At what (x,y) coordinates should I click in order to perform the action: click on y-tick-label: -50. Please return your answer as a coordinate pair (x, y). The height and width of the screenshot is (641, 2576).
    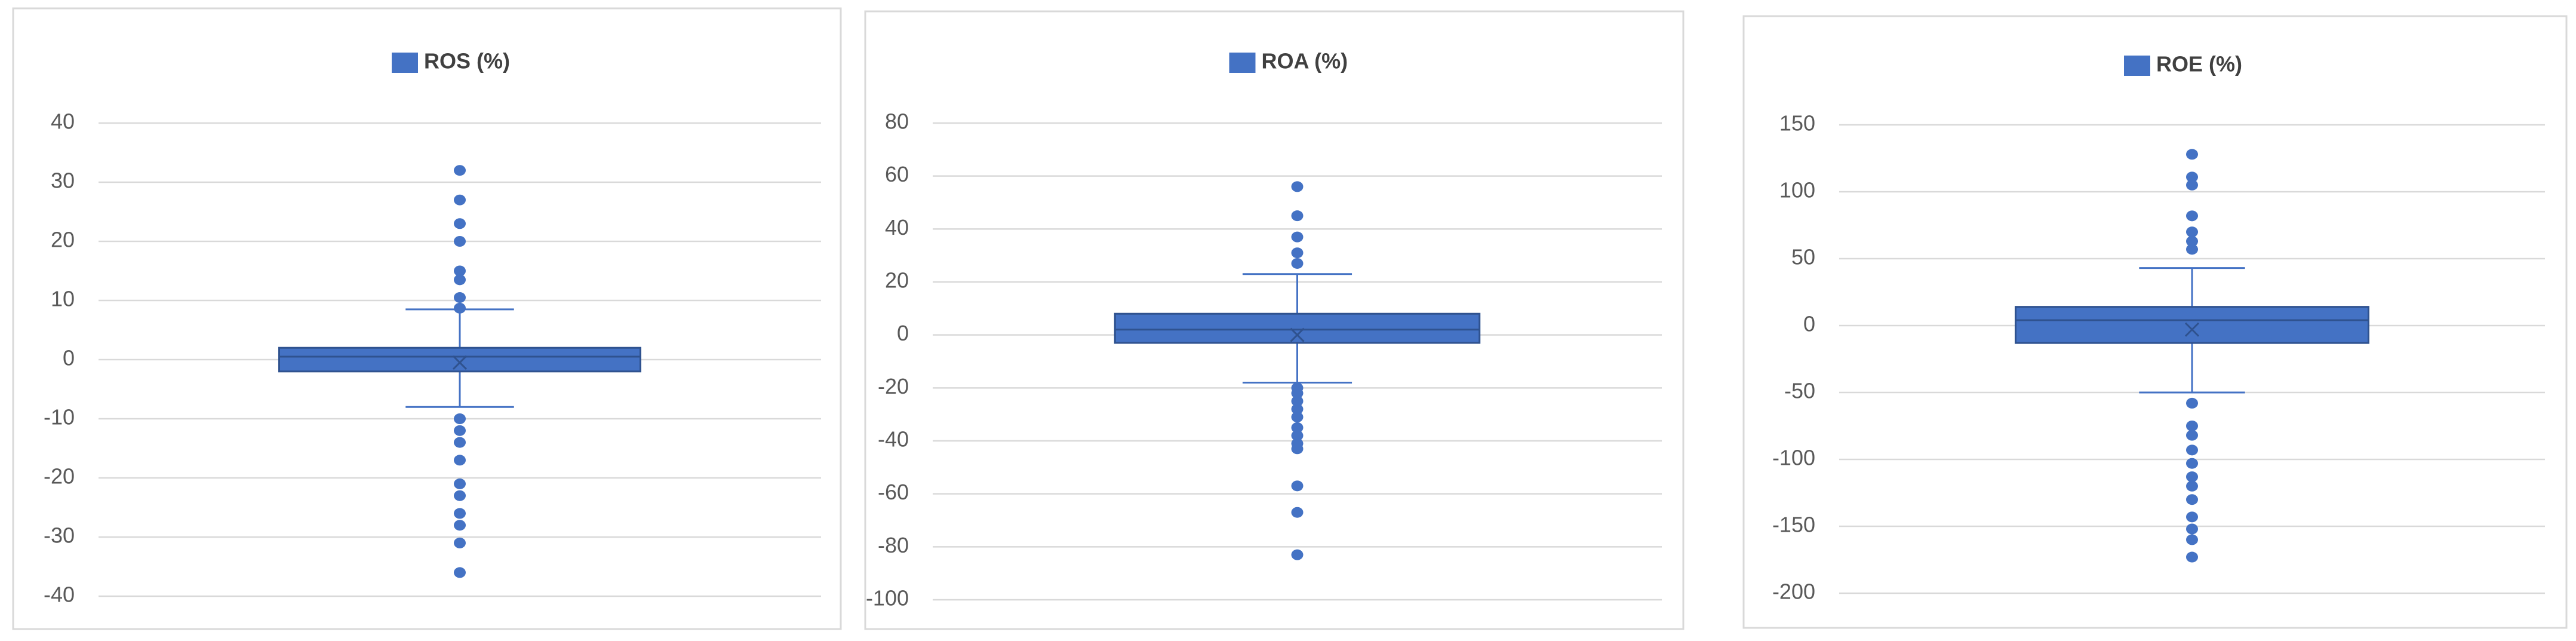
    Looking at the image, I should click on (1799, 391).